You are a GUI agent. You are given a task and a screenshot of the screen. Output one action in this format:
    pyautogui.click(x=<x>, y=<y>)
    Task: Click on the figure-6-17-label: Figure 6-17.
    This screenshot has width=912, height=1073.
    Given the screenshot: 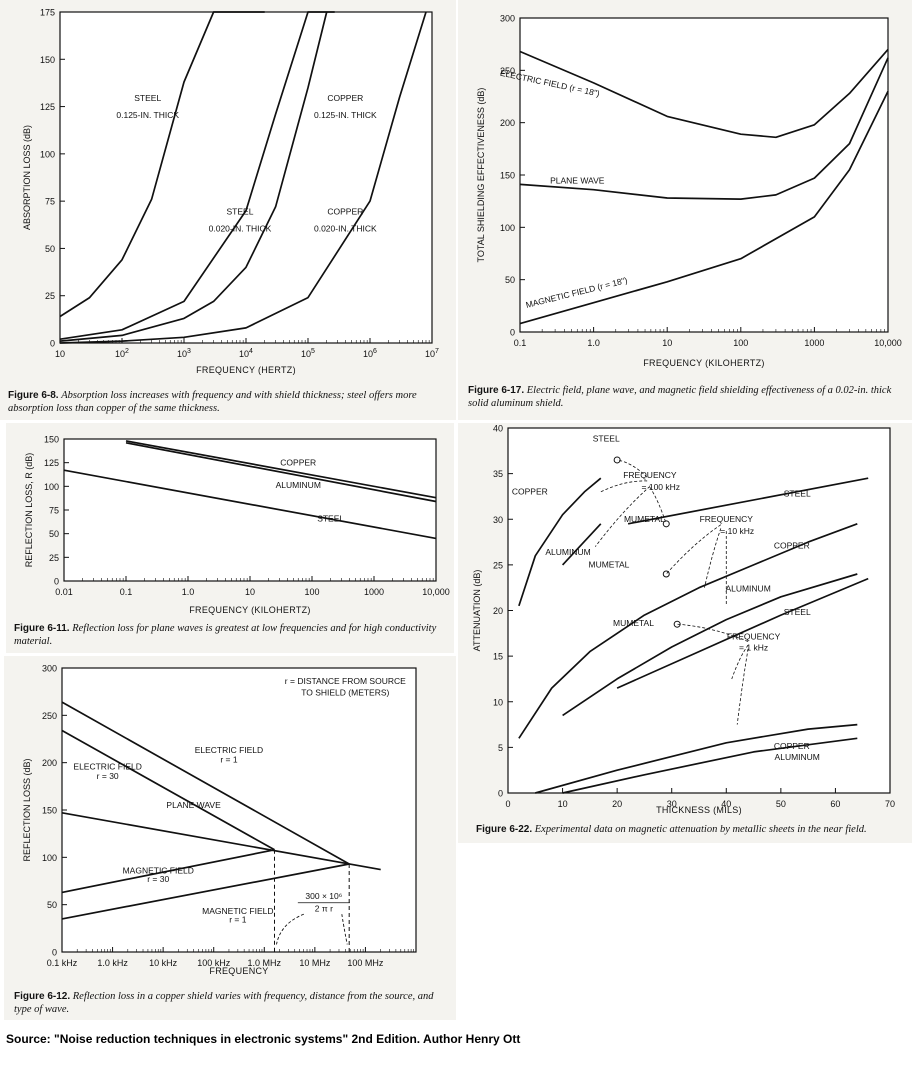 What is the action you would take?
    pyautogui.click(x=496, y=390)
    